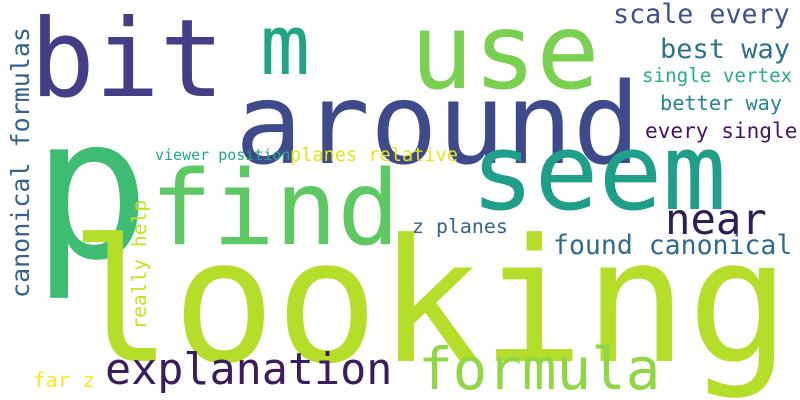 The height and width of the screenshot is (400, 800). I want to click on word-found-canonical: found canonical, so click(673, 245).